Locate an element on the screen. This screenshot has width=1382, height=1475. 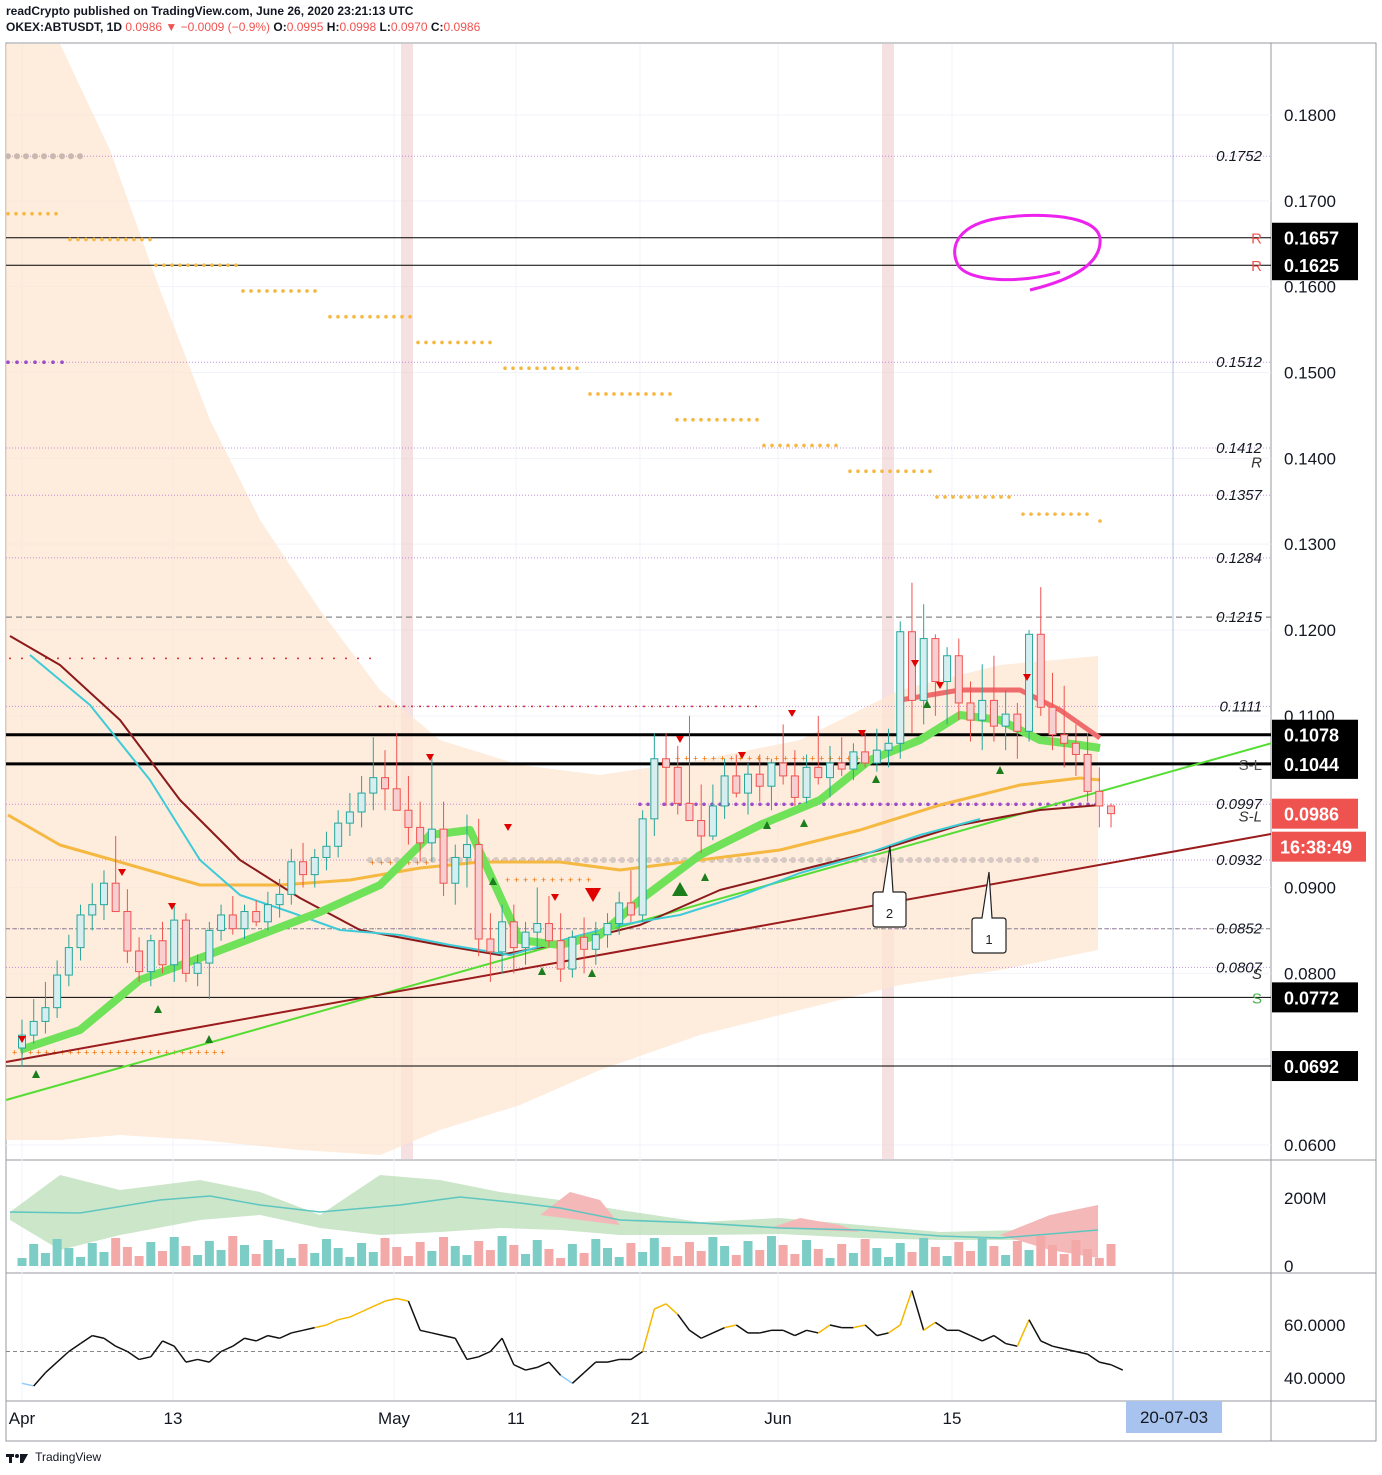
price-box-label: 0.1657 is located at coordinates (1311, 239).